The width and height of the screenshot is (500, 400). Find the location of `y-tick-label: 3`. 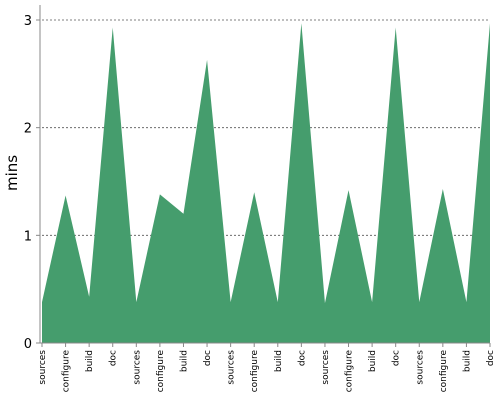

y-tick-label: 3 is located at coordinates (28, 21).